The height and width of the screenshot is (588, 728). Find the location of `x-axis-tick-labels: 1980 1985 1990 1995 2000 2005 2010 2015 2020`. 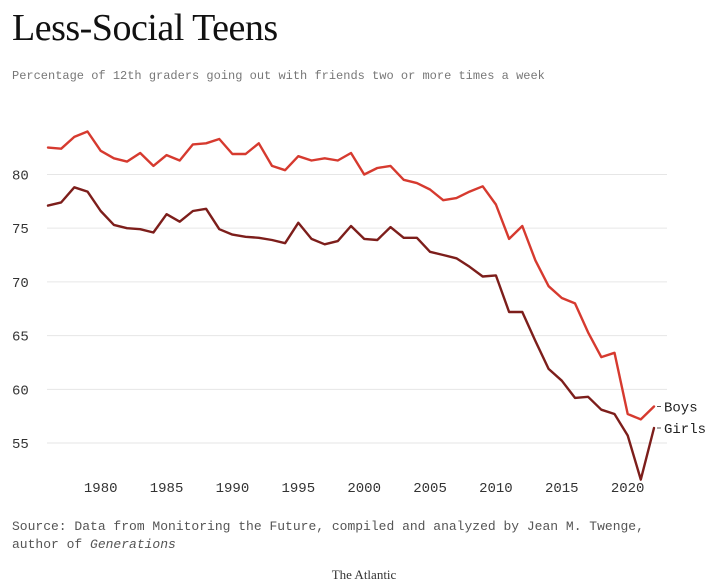

x-axis-tick-labels: 1980 1985 1990 1995 2000 2005 2010 2015 2020 is located at coordinates (364, 489).